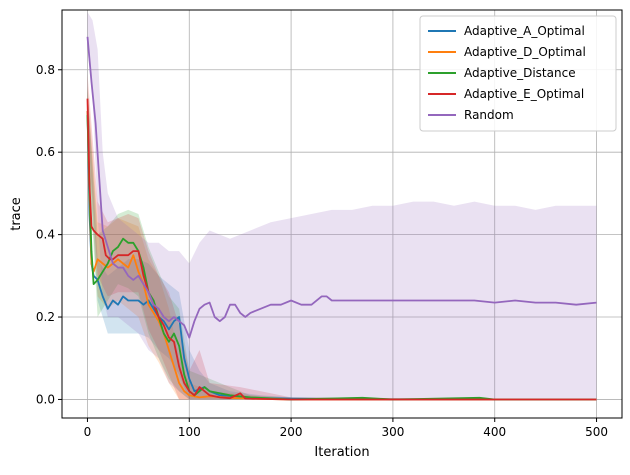  What do you see at coordinates (45, 70) in the screenshot?
I see `y-tick-label: 0.8` at bounding box center [45, 70].